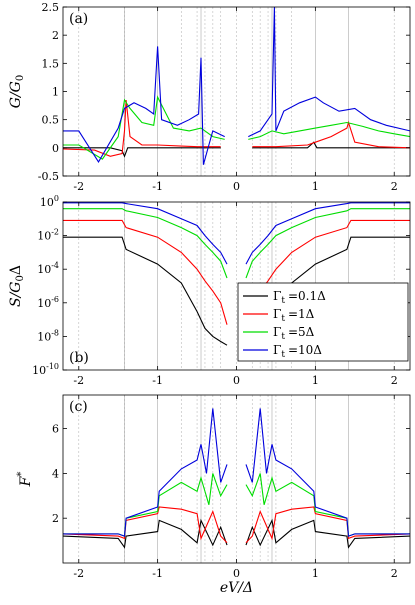  I want to click on y-tick-label: -0.5, so click(48, 176).